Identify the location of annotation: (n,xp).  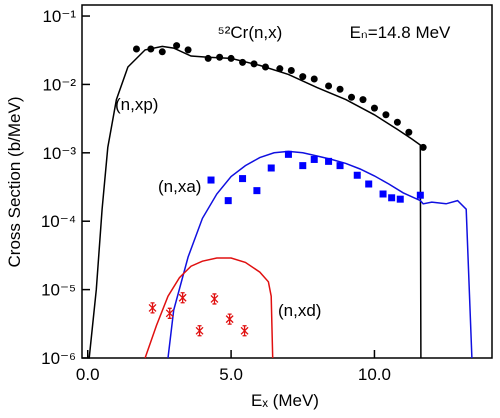
(136, 104).